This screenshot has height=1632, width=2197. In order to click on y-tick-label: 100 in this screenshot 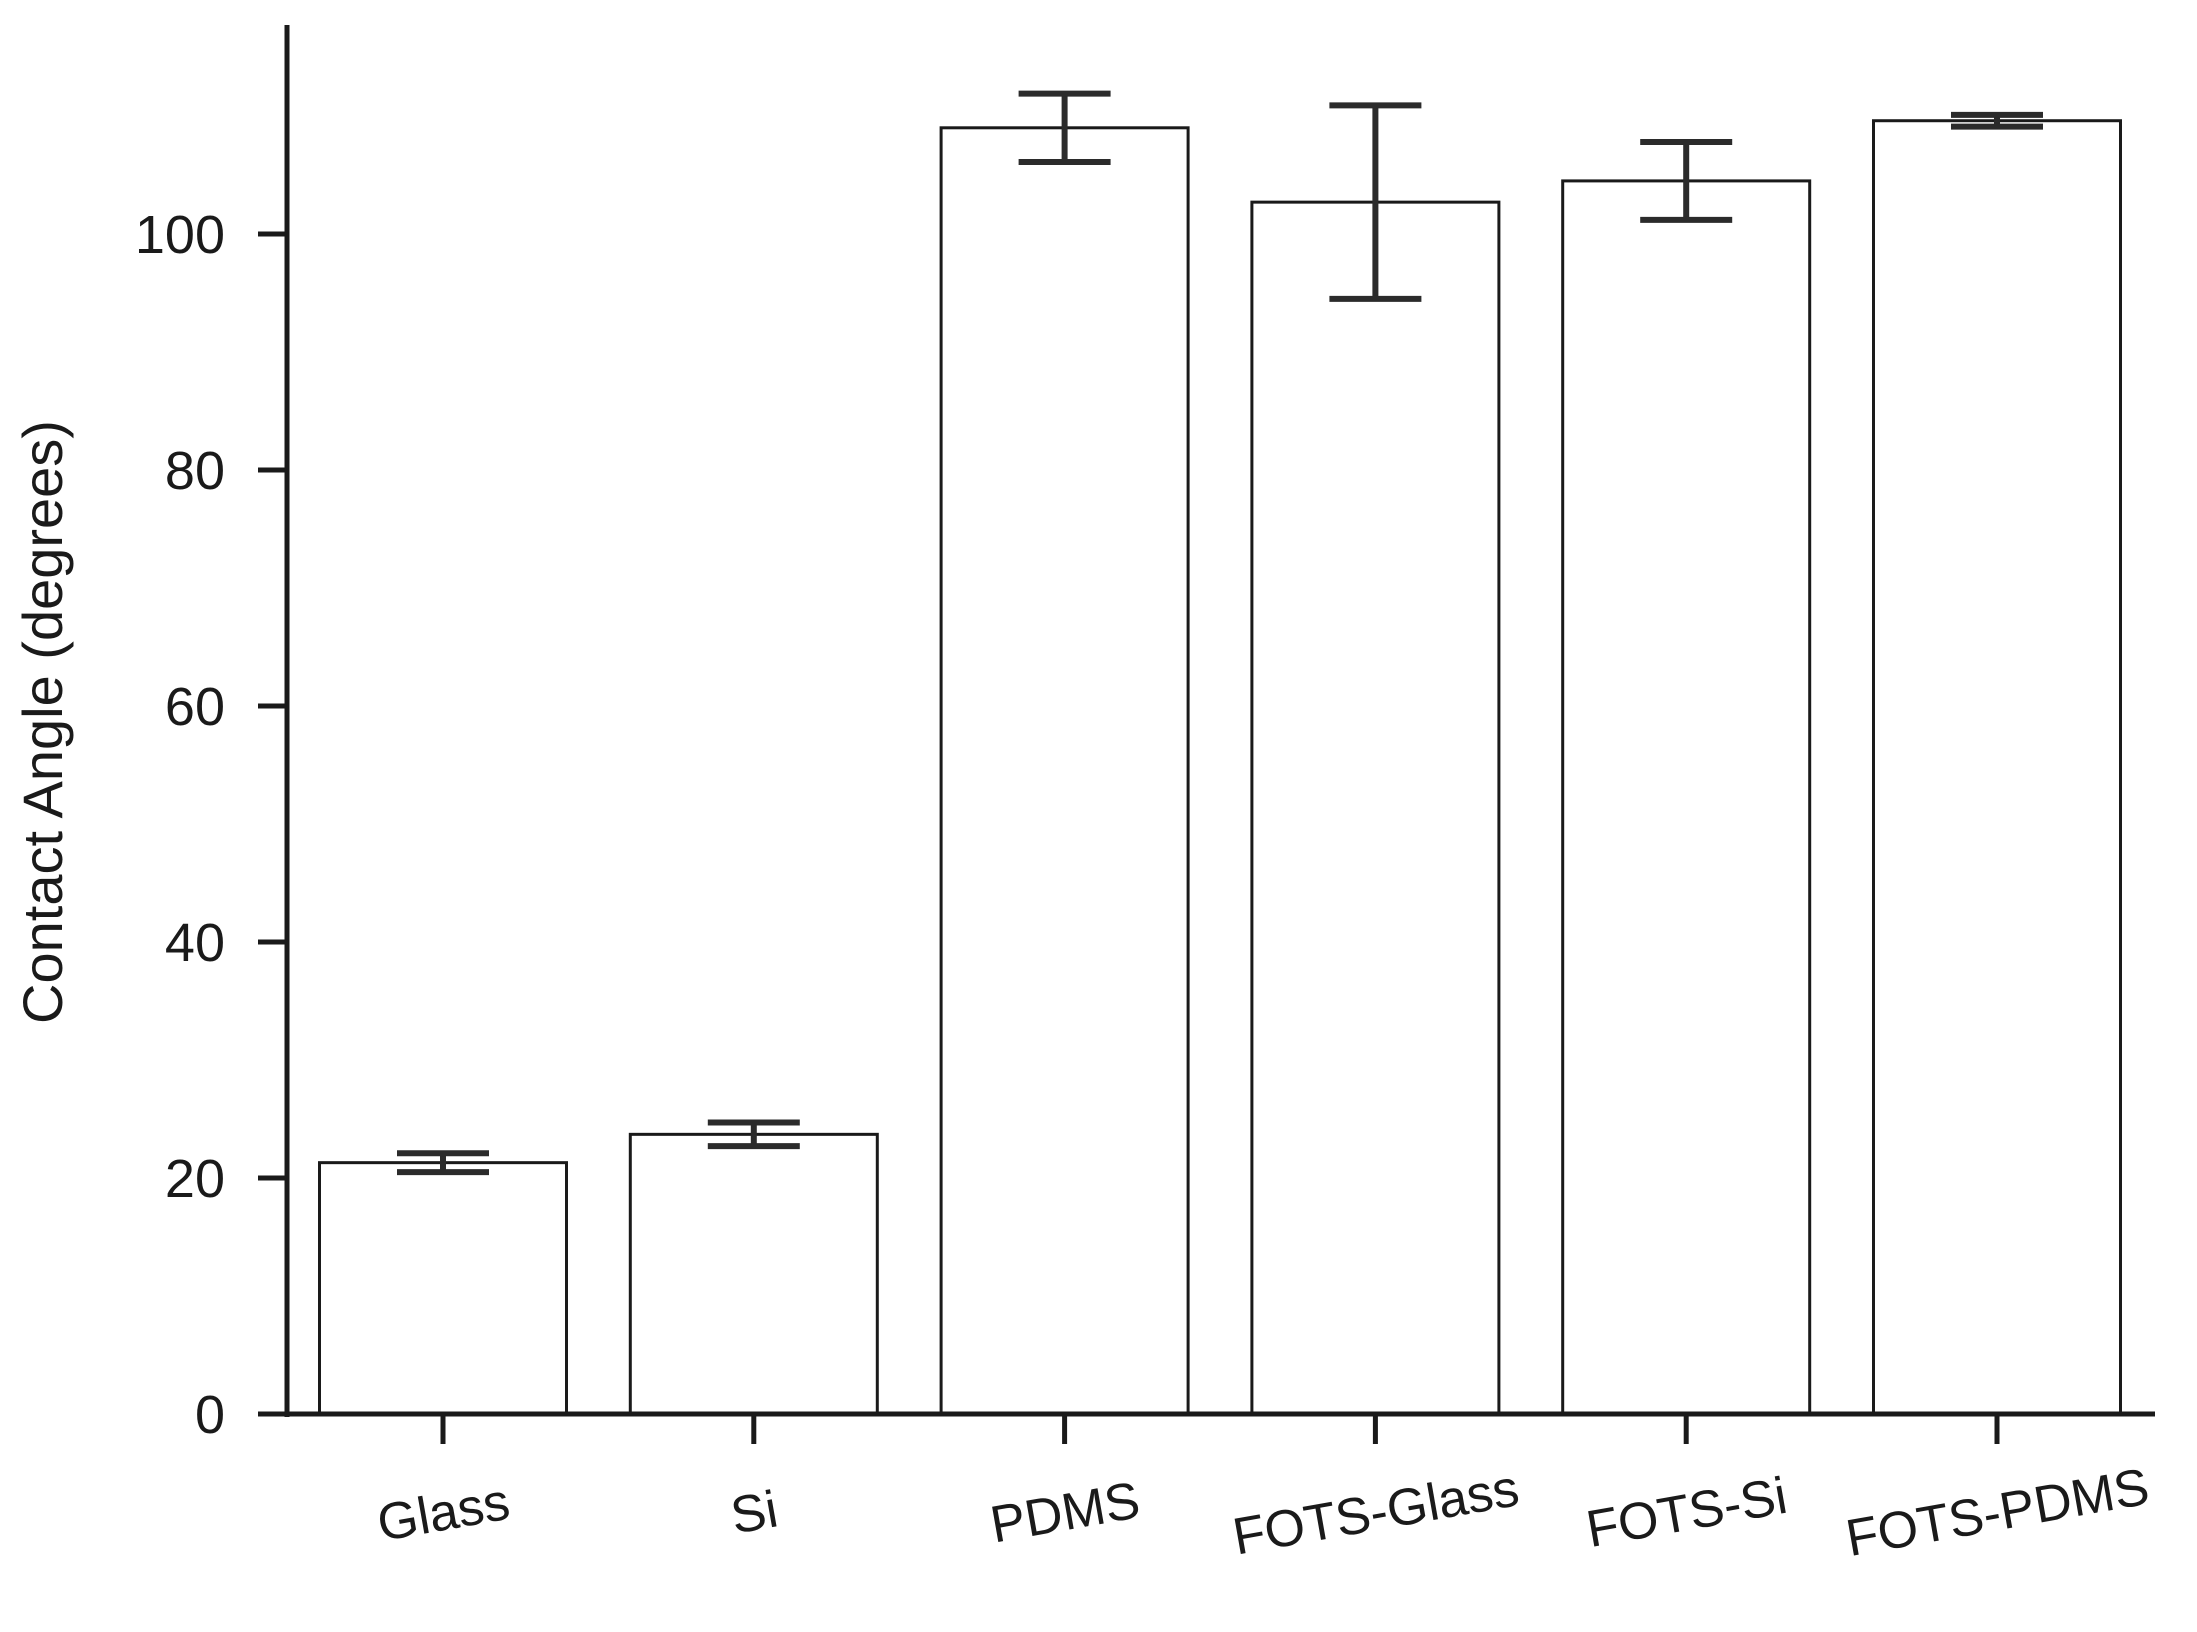, I will do `click(180, 235)`.